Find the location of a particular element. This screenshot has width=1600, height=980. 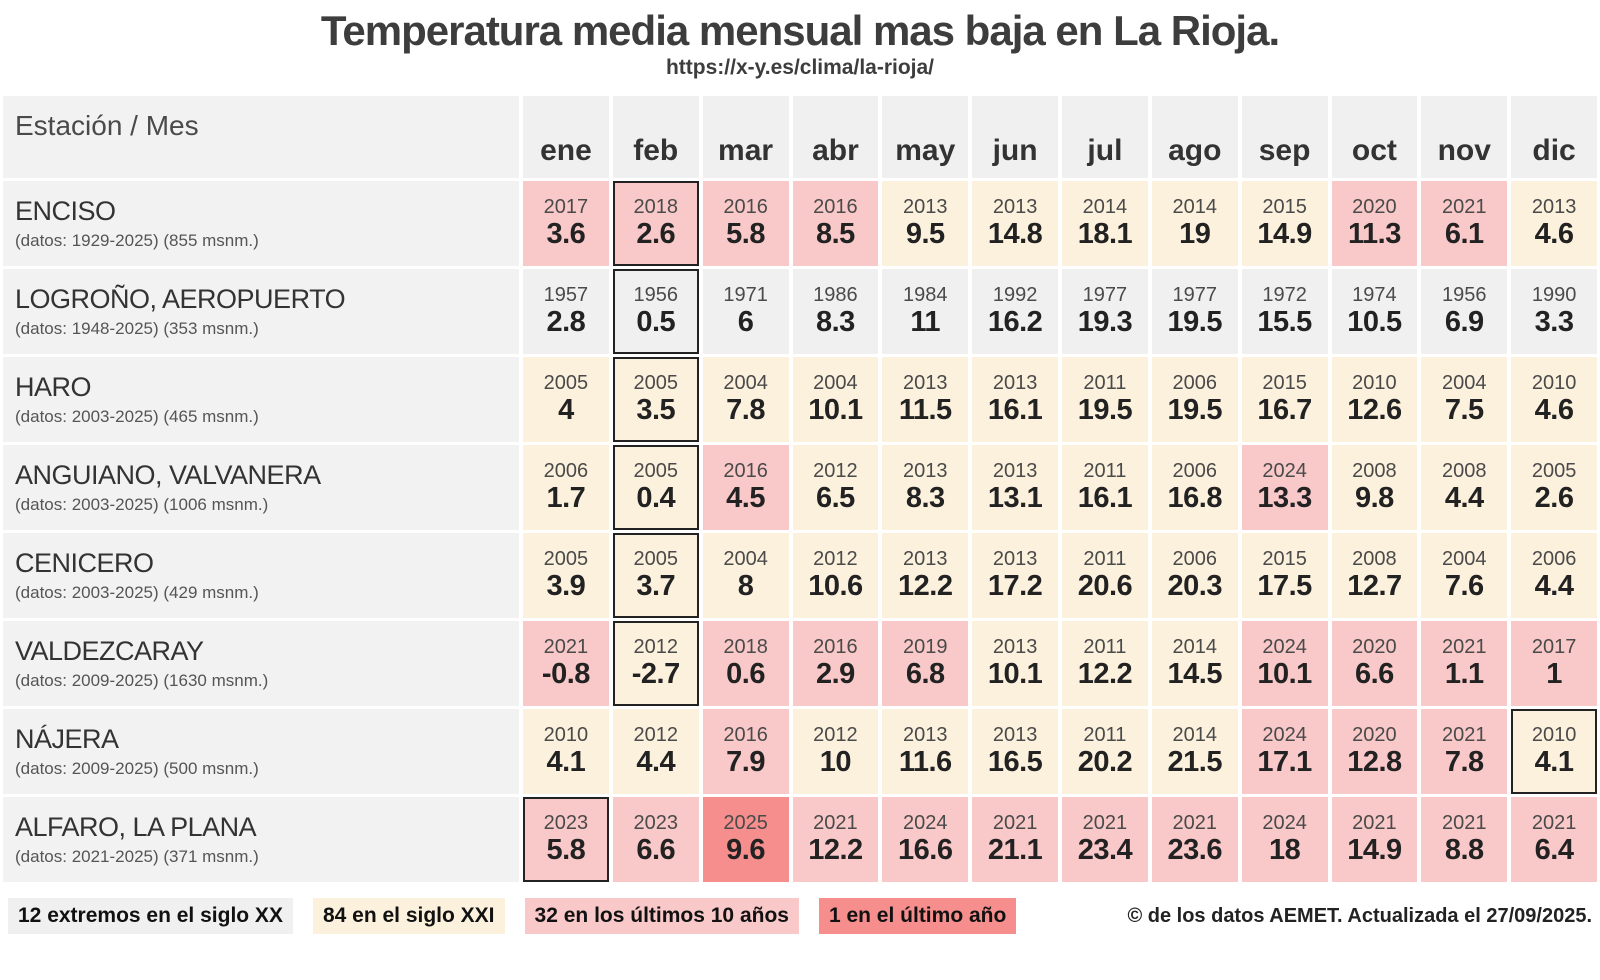

cell-value: 17.1 is located at coordinates (1284, 761).